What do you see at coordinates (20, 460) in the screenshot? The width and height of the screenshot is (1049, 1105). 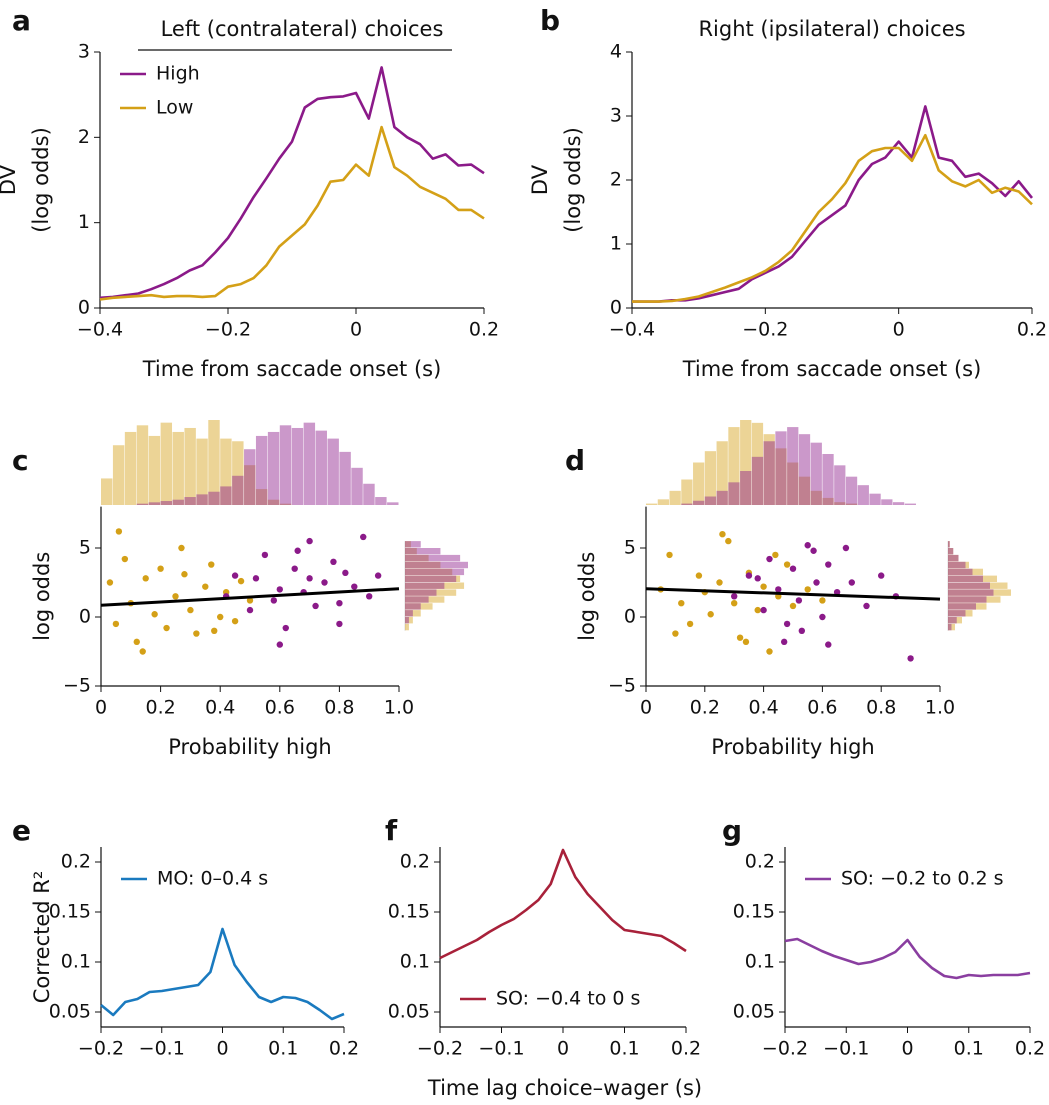 I see `panel-label: c` at bounding box center [20, 460].